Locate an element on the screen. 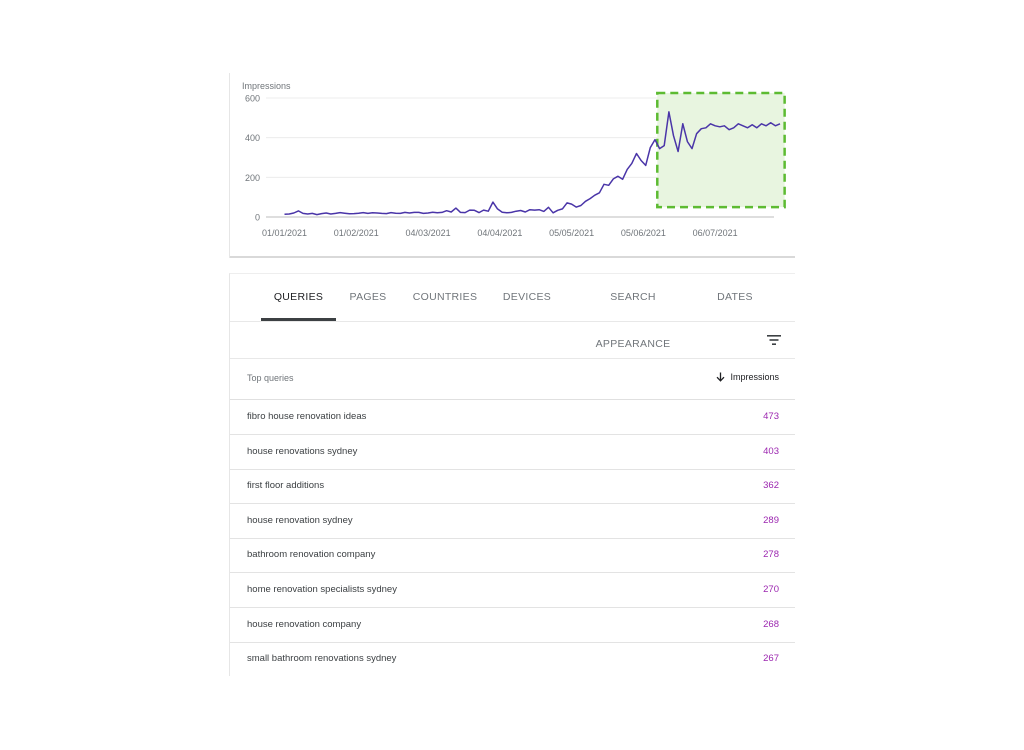  table-row: small bathroom renovations sydney 267 is located at coordinates (512, 659).